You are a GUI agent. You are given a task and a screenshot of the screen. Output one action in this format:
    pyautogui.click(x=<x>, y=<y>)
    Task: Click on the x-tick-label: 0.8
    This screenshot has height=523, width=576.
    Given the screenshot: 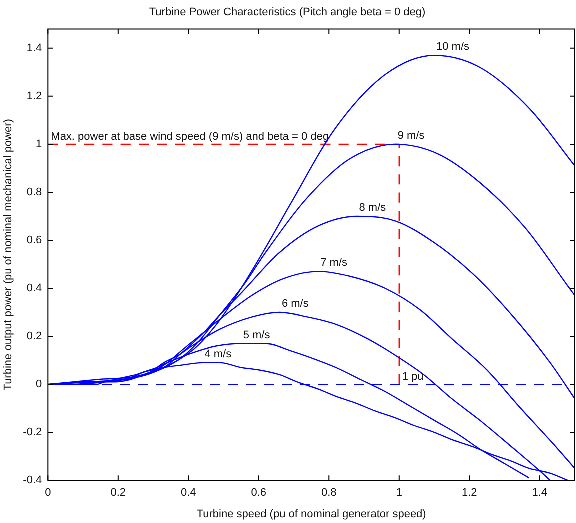 What is the action you would take?
    pyautogui.click(x=329, y=493)
    